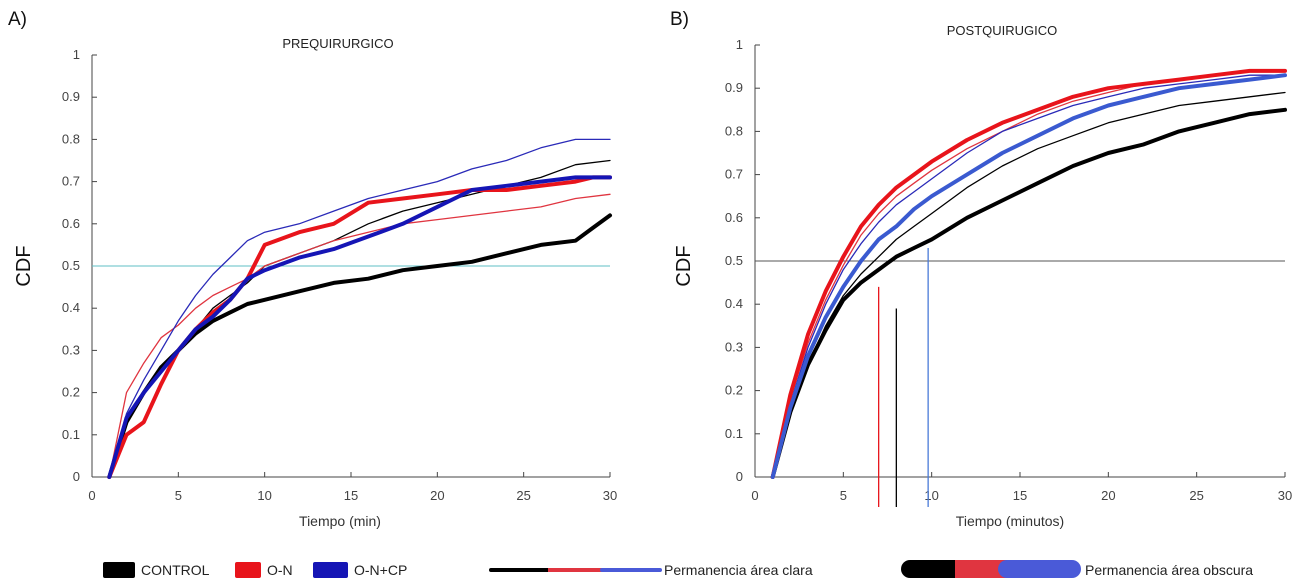 This screenshot has height=579, width=1308. I want to click on panel-b-y-tick-label: 0.7, so click(734, 174).